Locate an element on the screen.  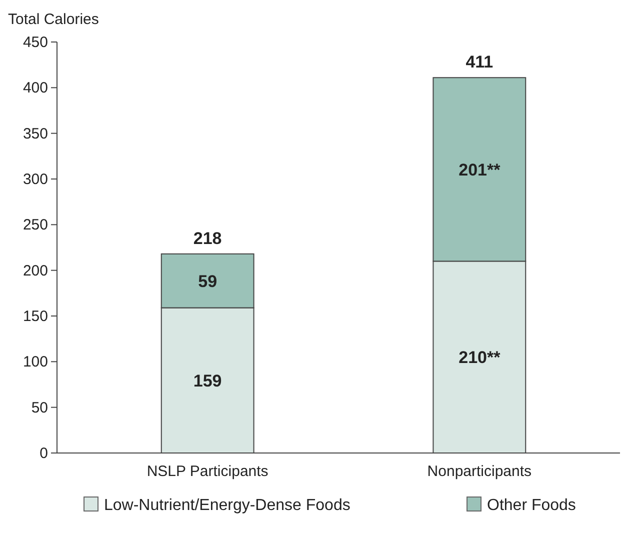
data-label: 159 is located at coordinates (207, 380).